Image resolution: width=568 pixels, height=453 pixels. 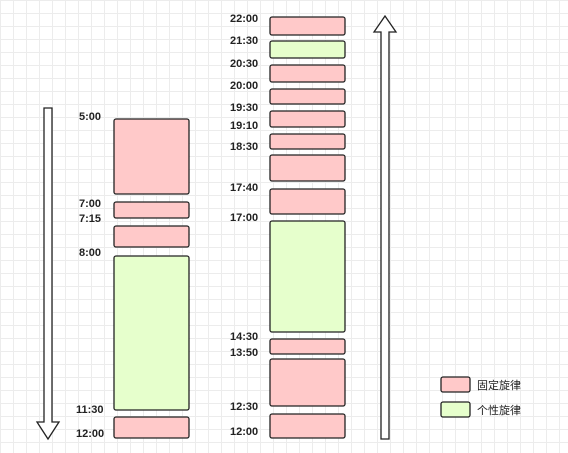 I want to click on legend-label-fixed: 固定旋律, so click(x=499, y=385).